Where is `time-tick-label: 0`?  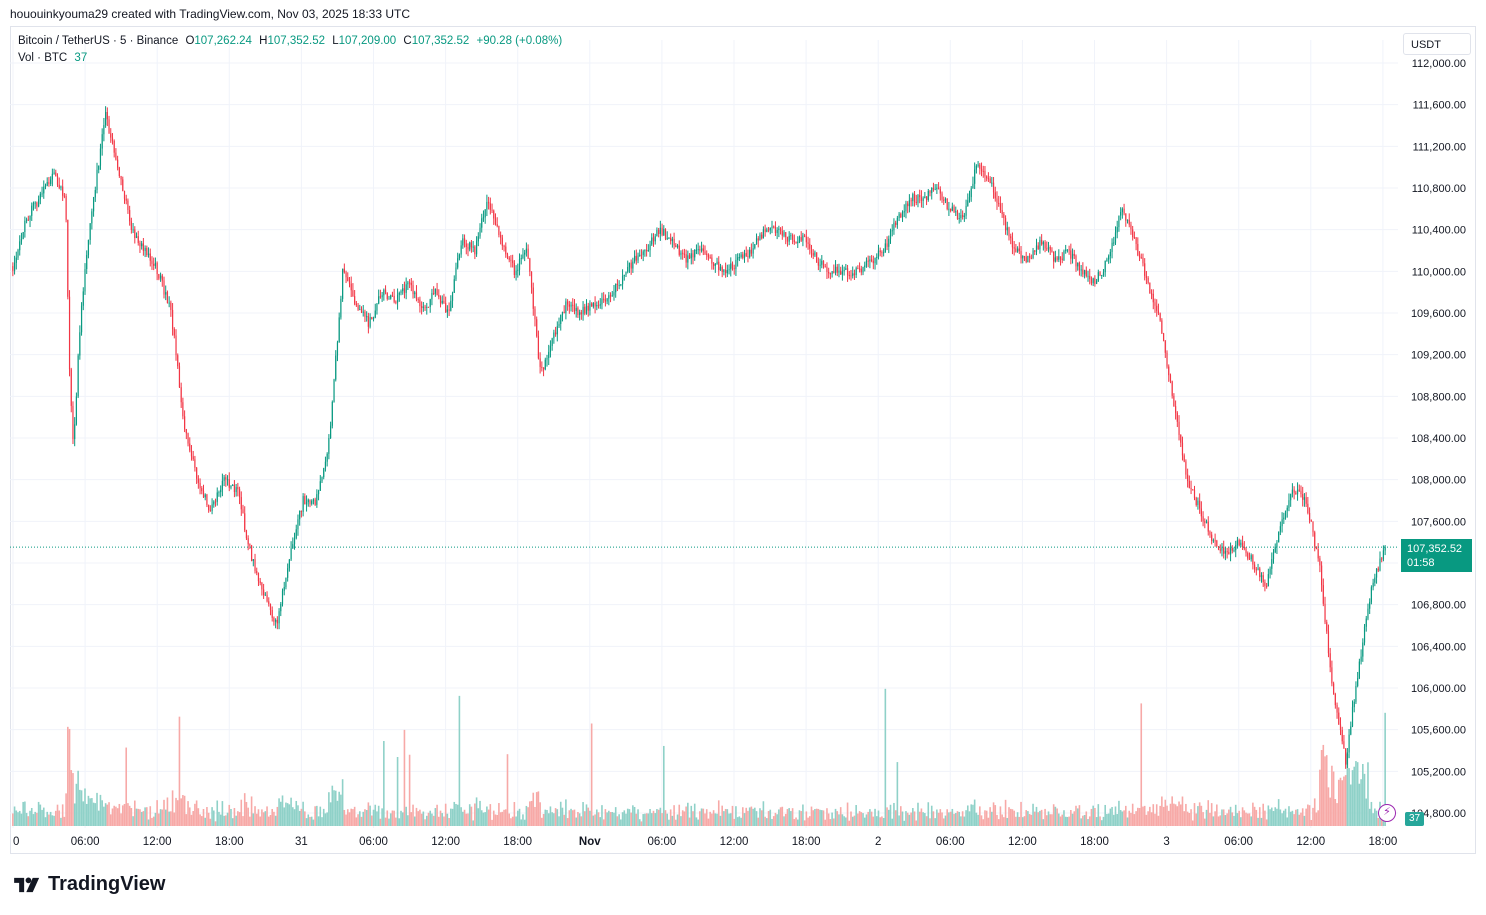 time-tick-label: 0 is located at coordinates (16, 842).